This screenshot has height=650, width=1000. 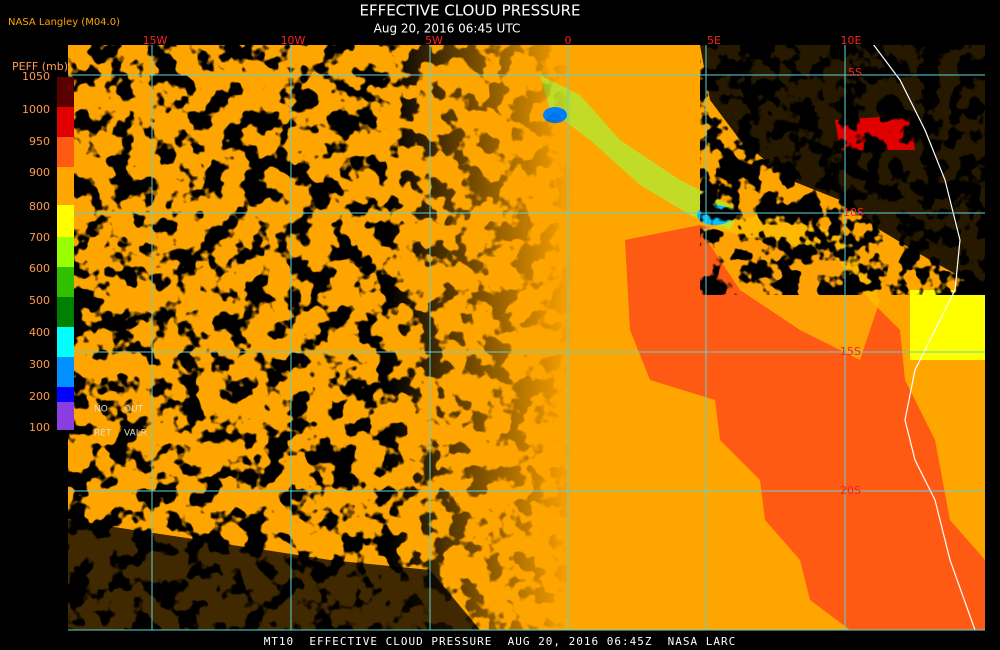 I want to click on longitude-label: 10E, so click(x=851, y=40).